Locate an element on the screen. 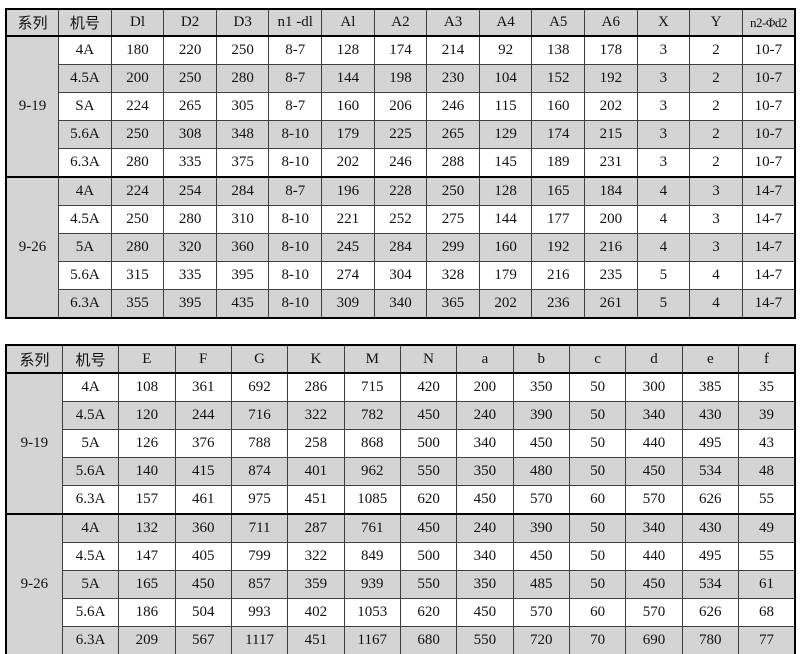  value-cell: 857 is located at coordinates (259, 584).